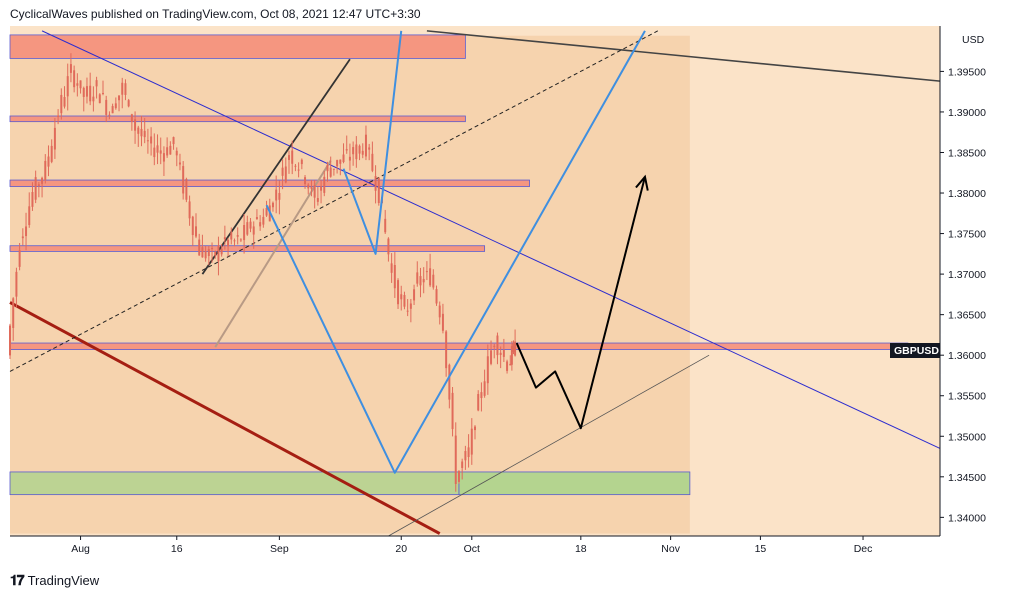 The height and width of the screenshot is (598, 1009). What do you see at coordinates (549, 445) in the screenshot?
I see `trend-line-lower_channel` at bounding box center [549, 445].